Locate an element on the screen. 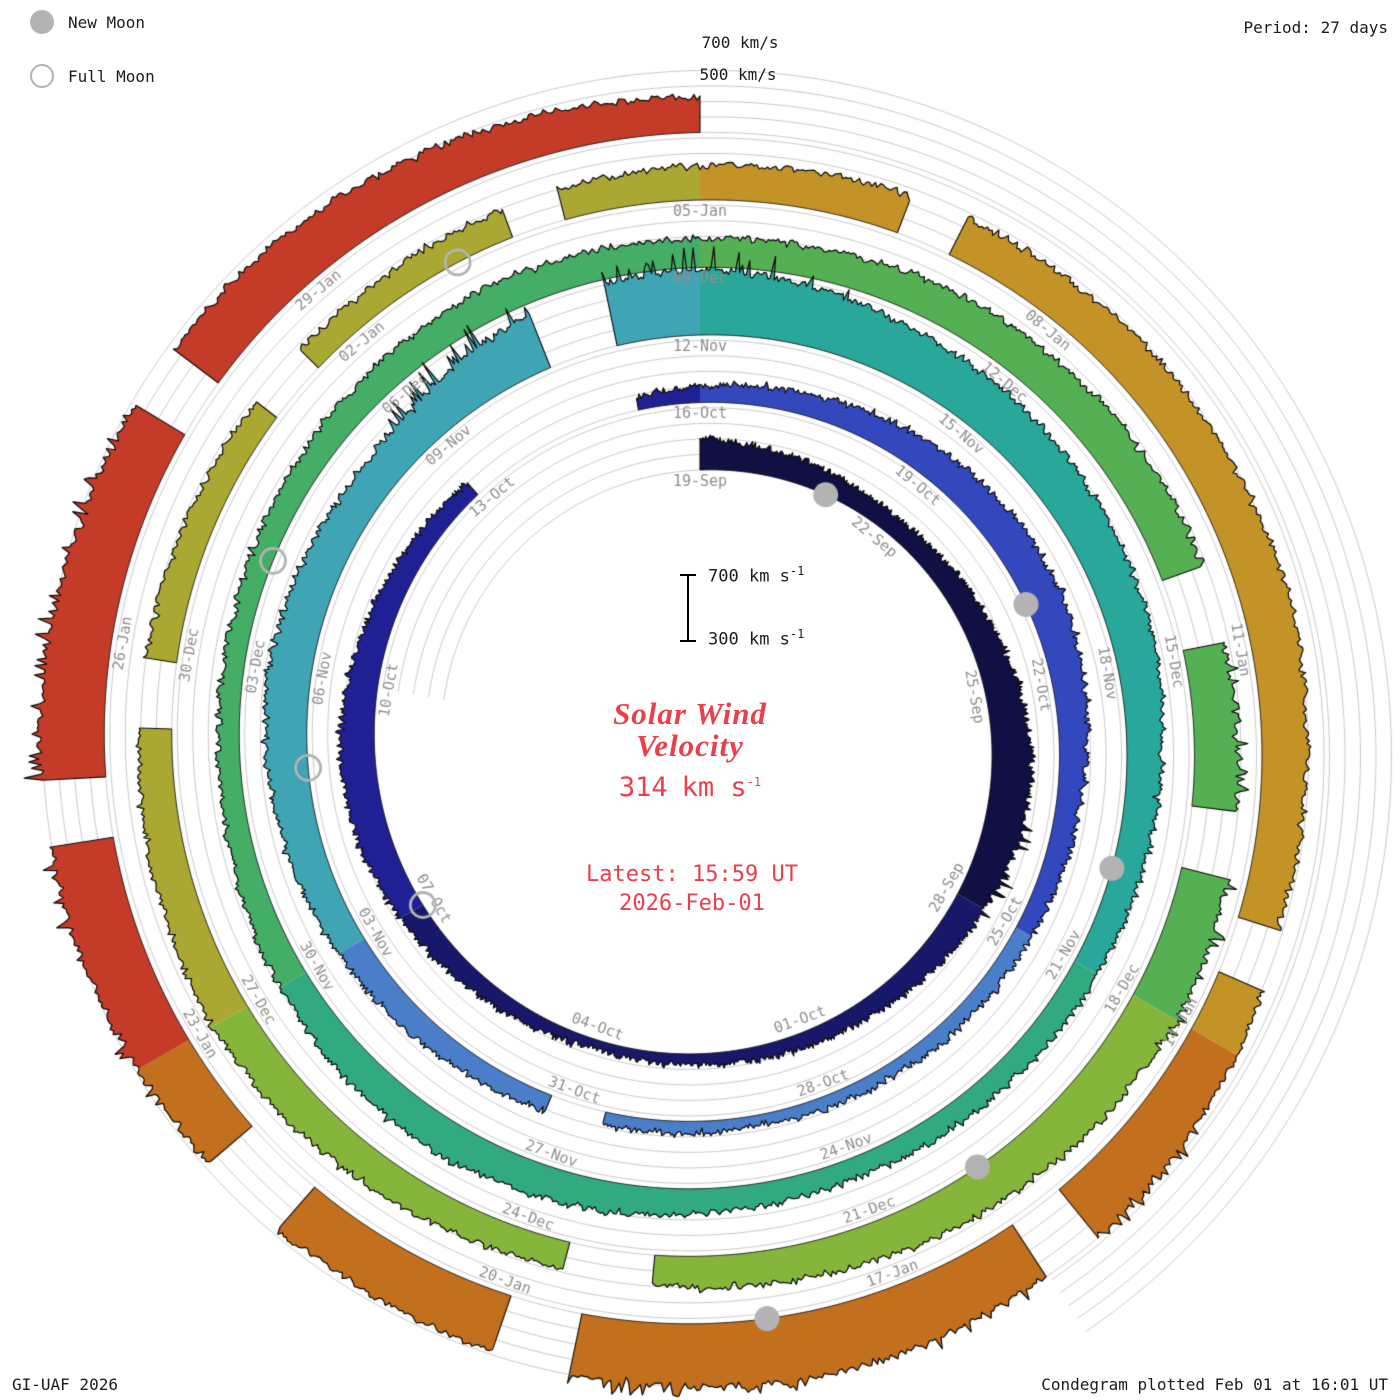  chart-title-line2: Velocity is located at coordinates (690, 745).